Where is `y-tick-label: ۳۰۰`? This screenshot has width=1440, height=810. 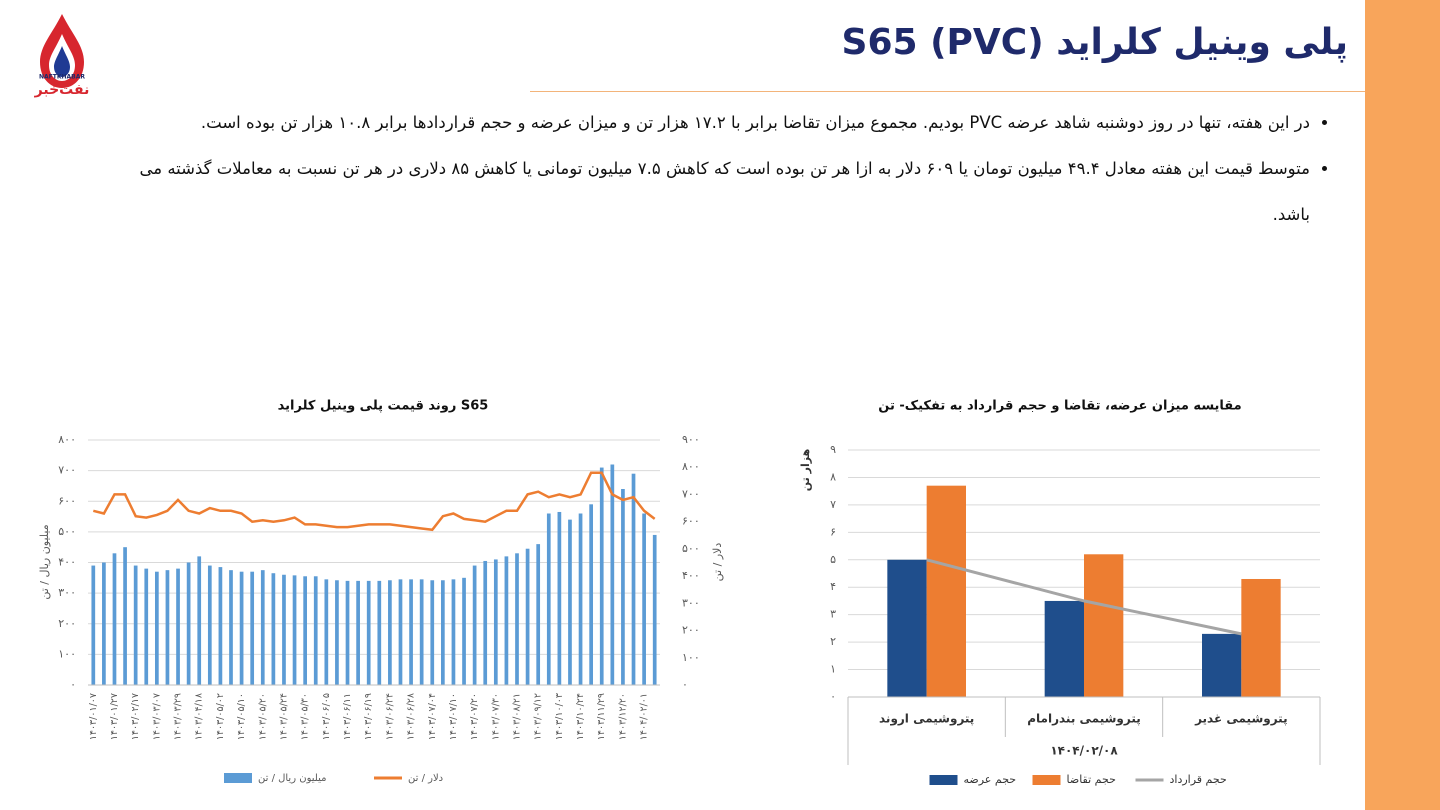 y-tick-label: ۳۰۰ is located at coordinates (67, 592).